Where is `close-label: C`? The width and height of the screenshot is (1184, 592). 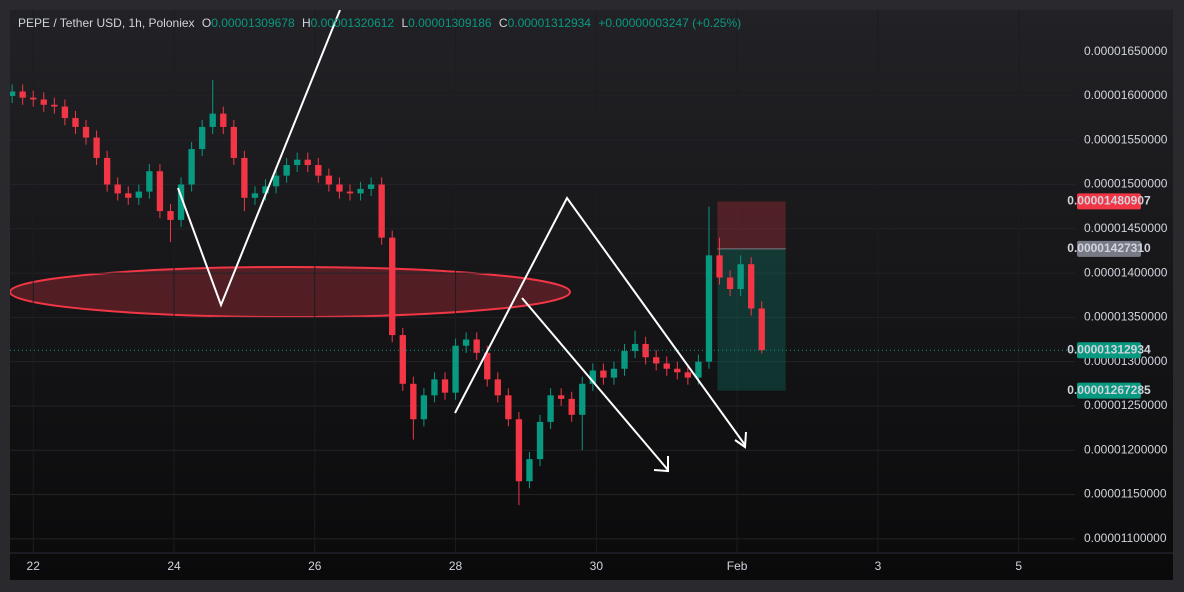
close-label: C is located at coordinates (503, 23).